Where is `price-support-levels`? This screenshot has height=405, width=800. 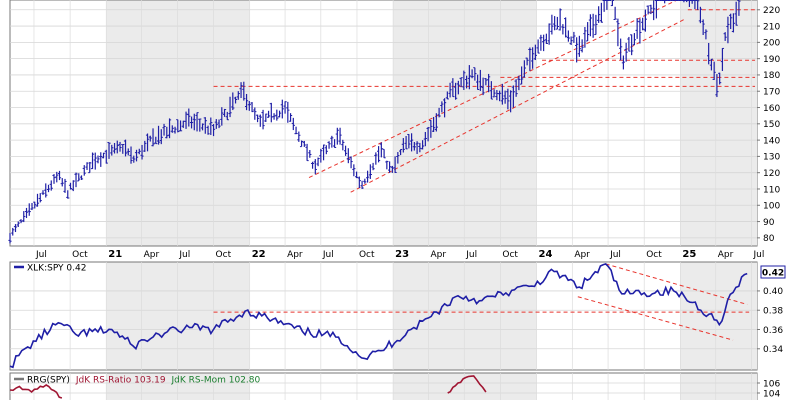 price-support-levels is located at coordinates (484, 48).